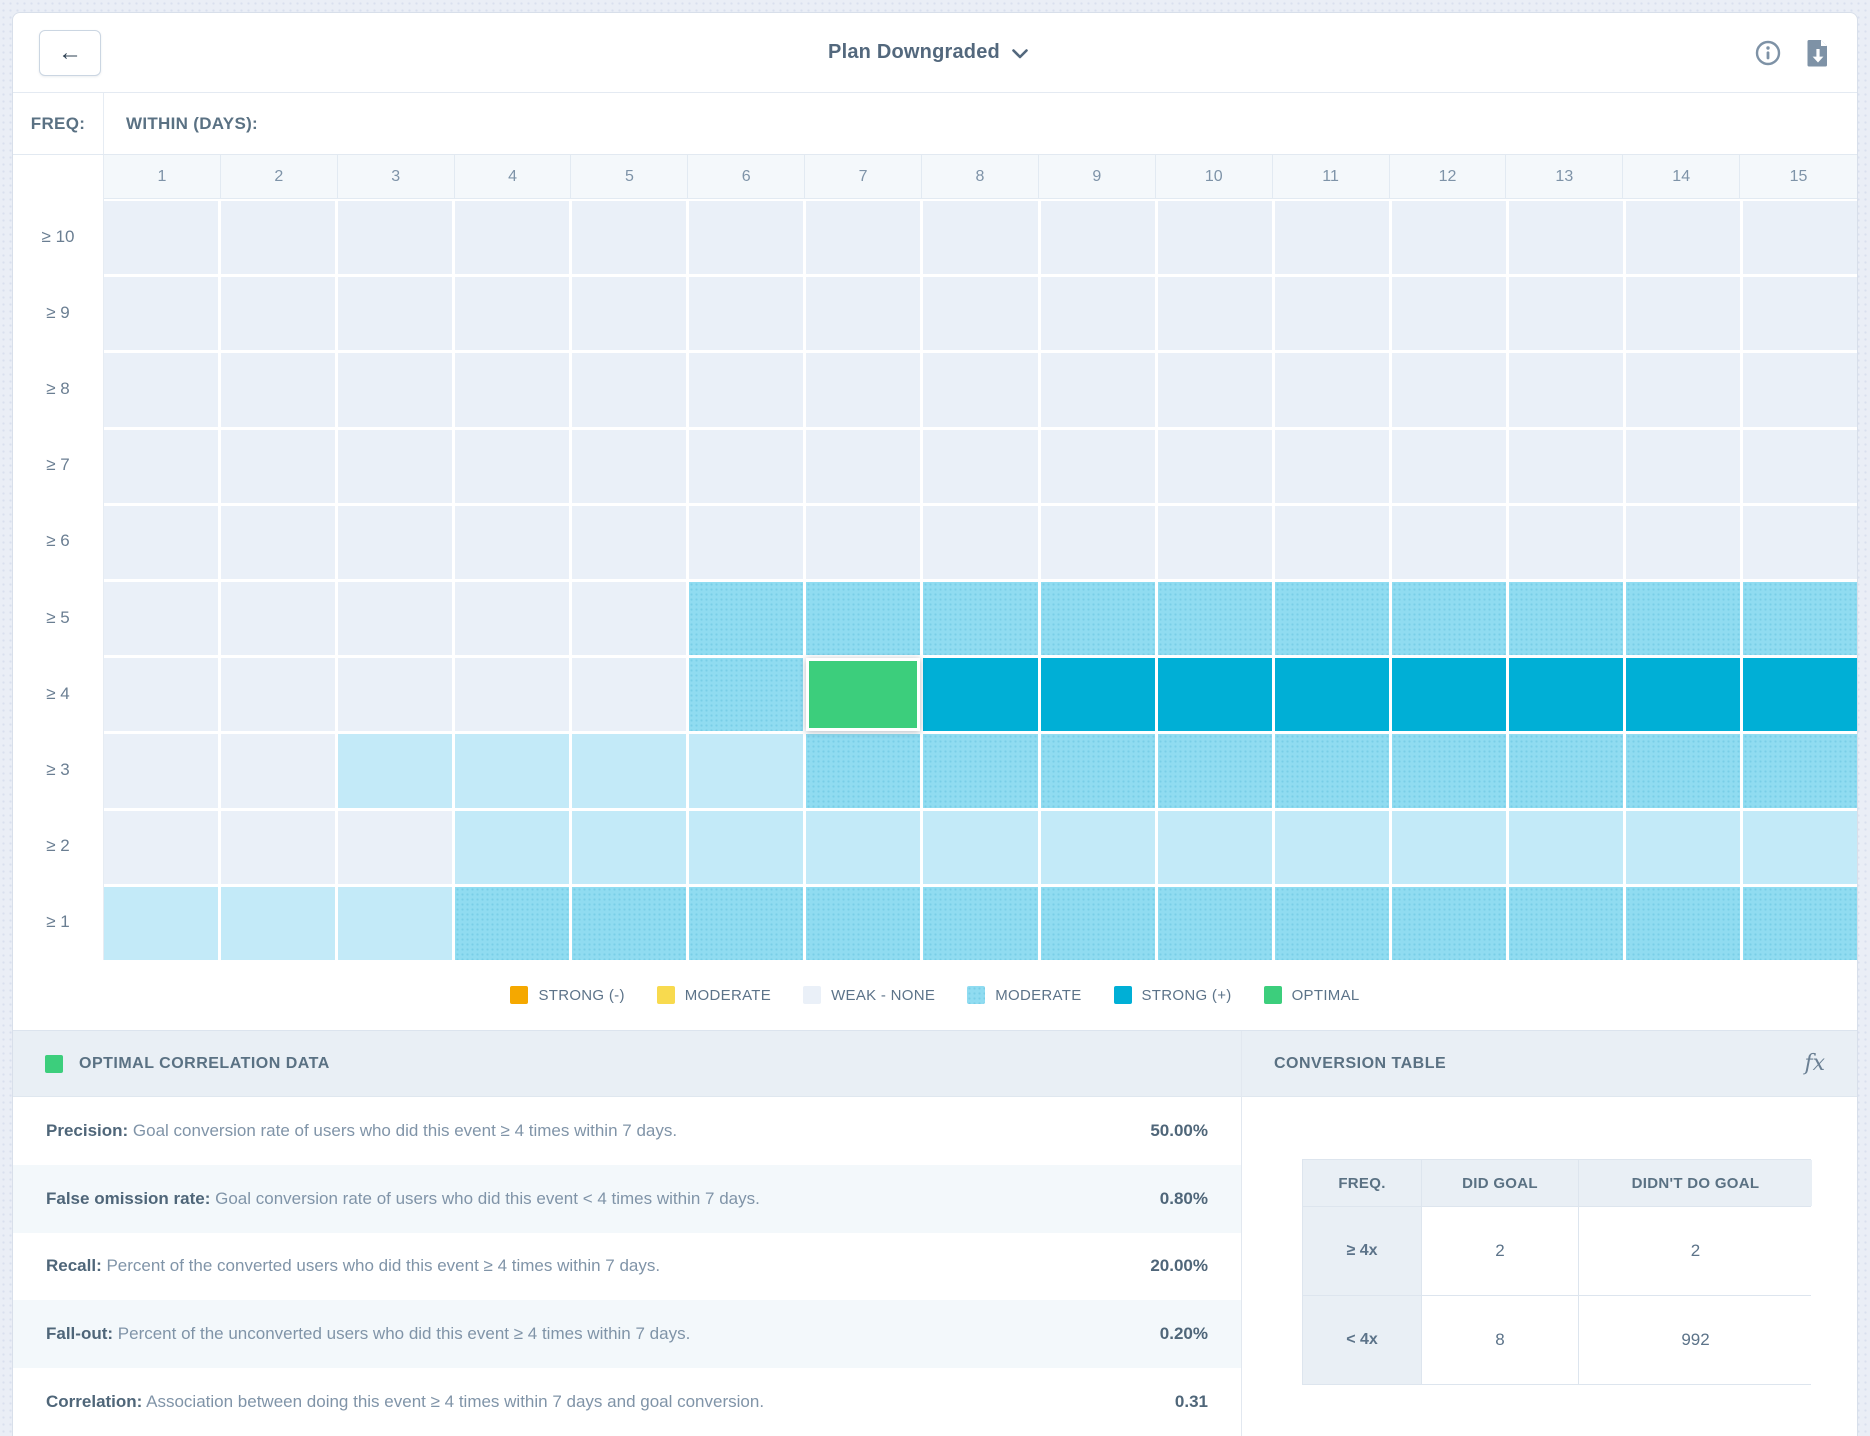 This screenshot has height=1436, width=1870. What do you see at coordinates (1818, 53) in the screenshot?
I see `download-icon` at bounding box center [1818, 53].